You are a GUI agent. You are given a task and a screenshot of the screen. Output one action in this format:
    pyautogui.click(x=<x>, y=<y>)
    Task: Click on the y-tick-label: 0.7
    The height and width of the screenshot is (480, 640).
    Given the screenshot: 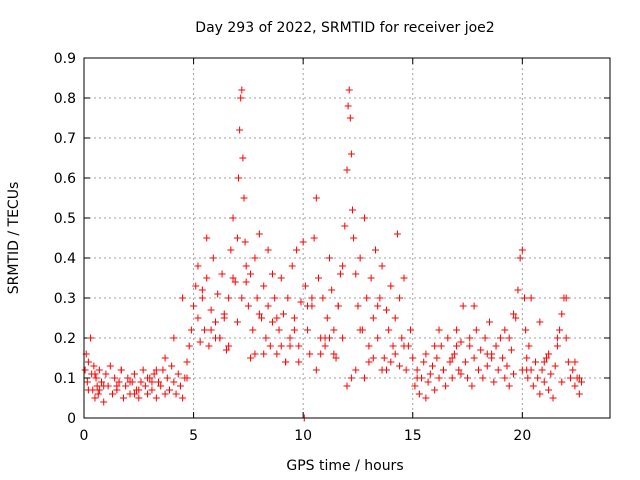 What is the action you would take?
    pyautogui.click(x=65, y=139)
    